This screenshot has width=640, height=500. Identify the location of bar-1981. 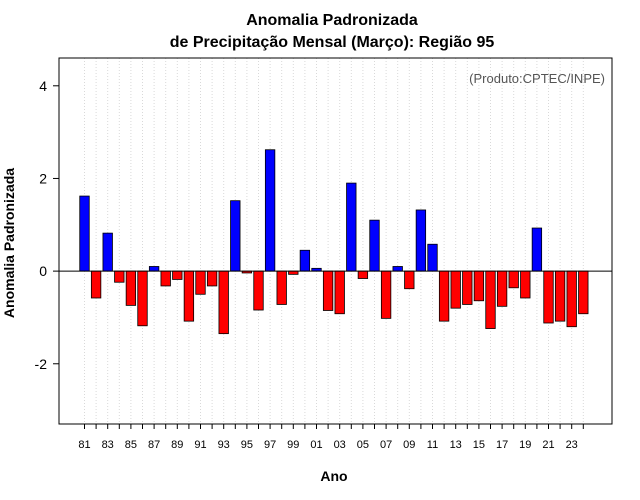
(84, 233).